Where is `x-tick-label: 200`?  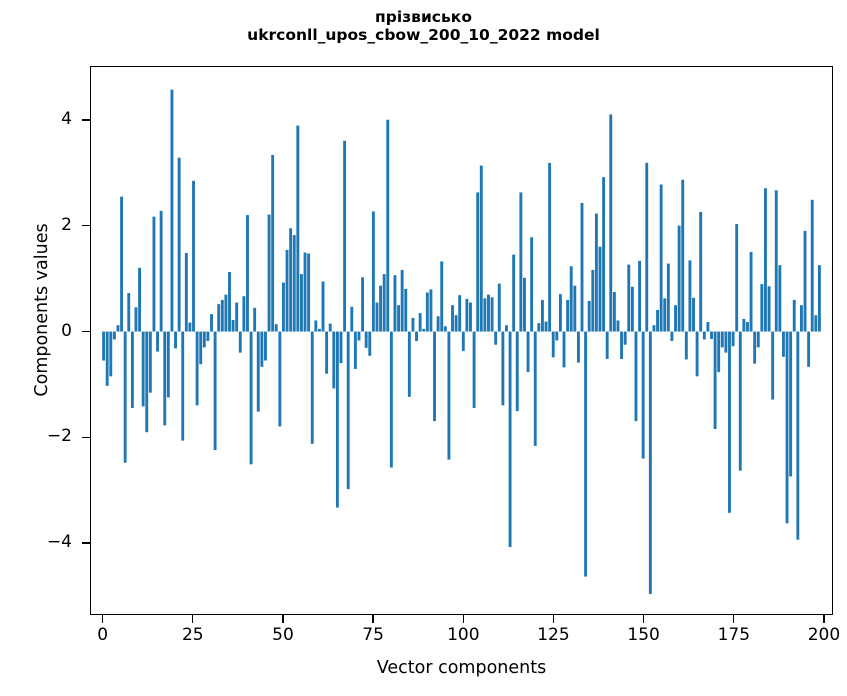
x-tick-label: 200 is located at coordinates (824, 635).